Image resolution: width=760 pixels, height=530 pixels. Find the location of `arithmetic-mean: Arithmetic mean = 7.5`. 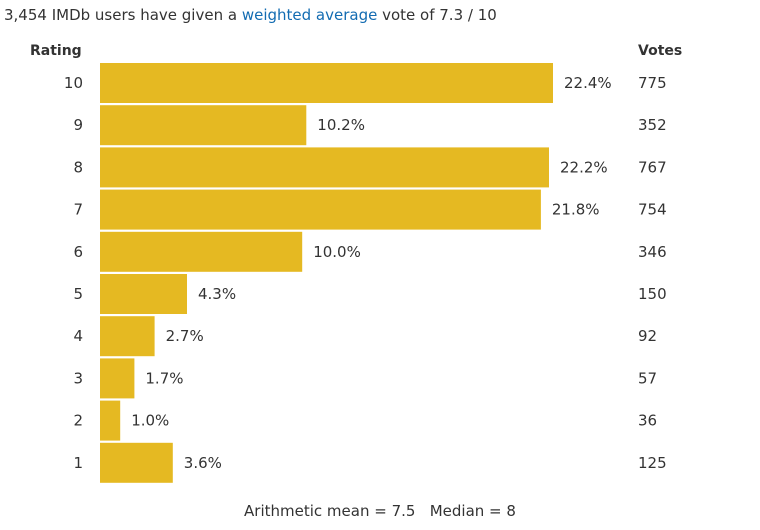

arithmetic-mean: Arithmetic mean = 7.5 is located at coordinates (330, 511).